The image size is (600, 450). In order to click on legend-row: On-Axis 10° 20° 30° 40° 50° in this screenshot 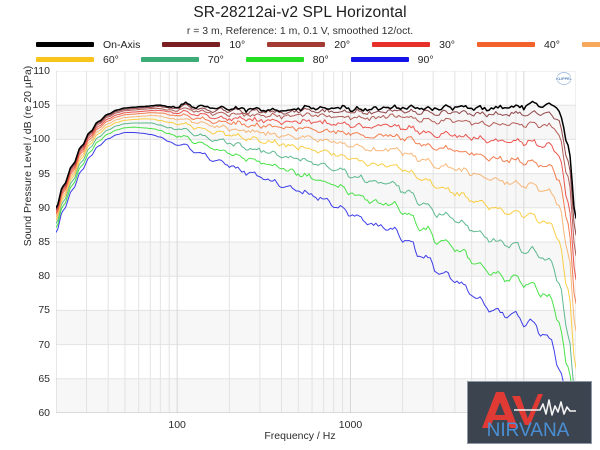, I will do `click(318, 44)`.